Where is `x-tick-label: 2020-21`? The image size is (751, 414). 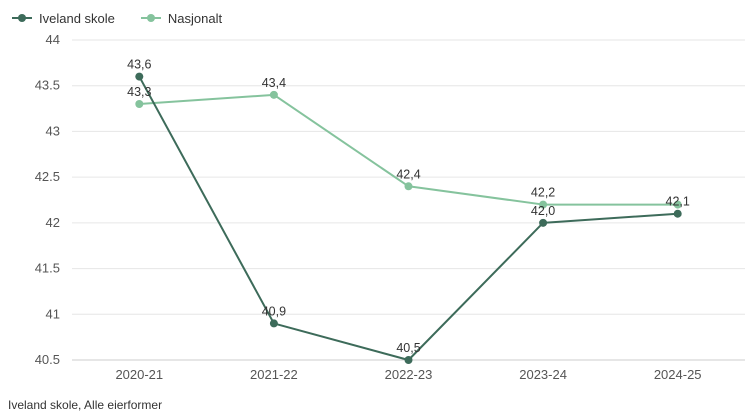
x-tick-label: 2020-21 is located at coordinates (139, 374).